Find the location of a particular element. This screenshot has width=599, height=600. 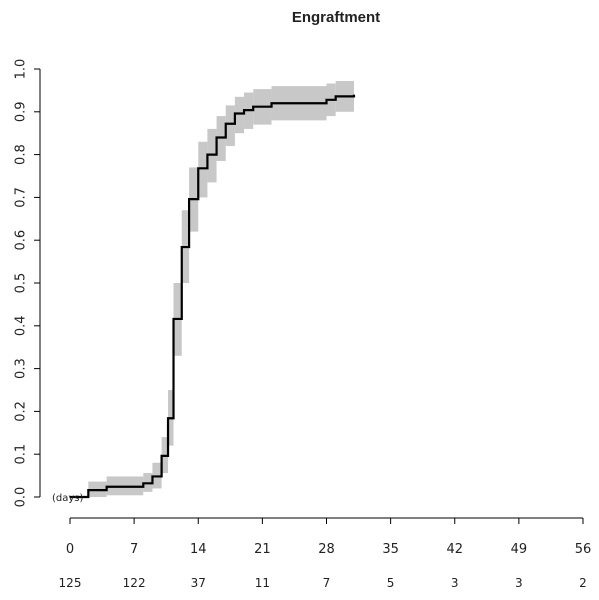

number-at-risk-label: 7 is located at coordinates (327, 583).